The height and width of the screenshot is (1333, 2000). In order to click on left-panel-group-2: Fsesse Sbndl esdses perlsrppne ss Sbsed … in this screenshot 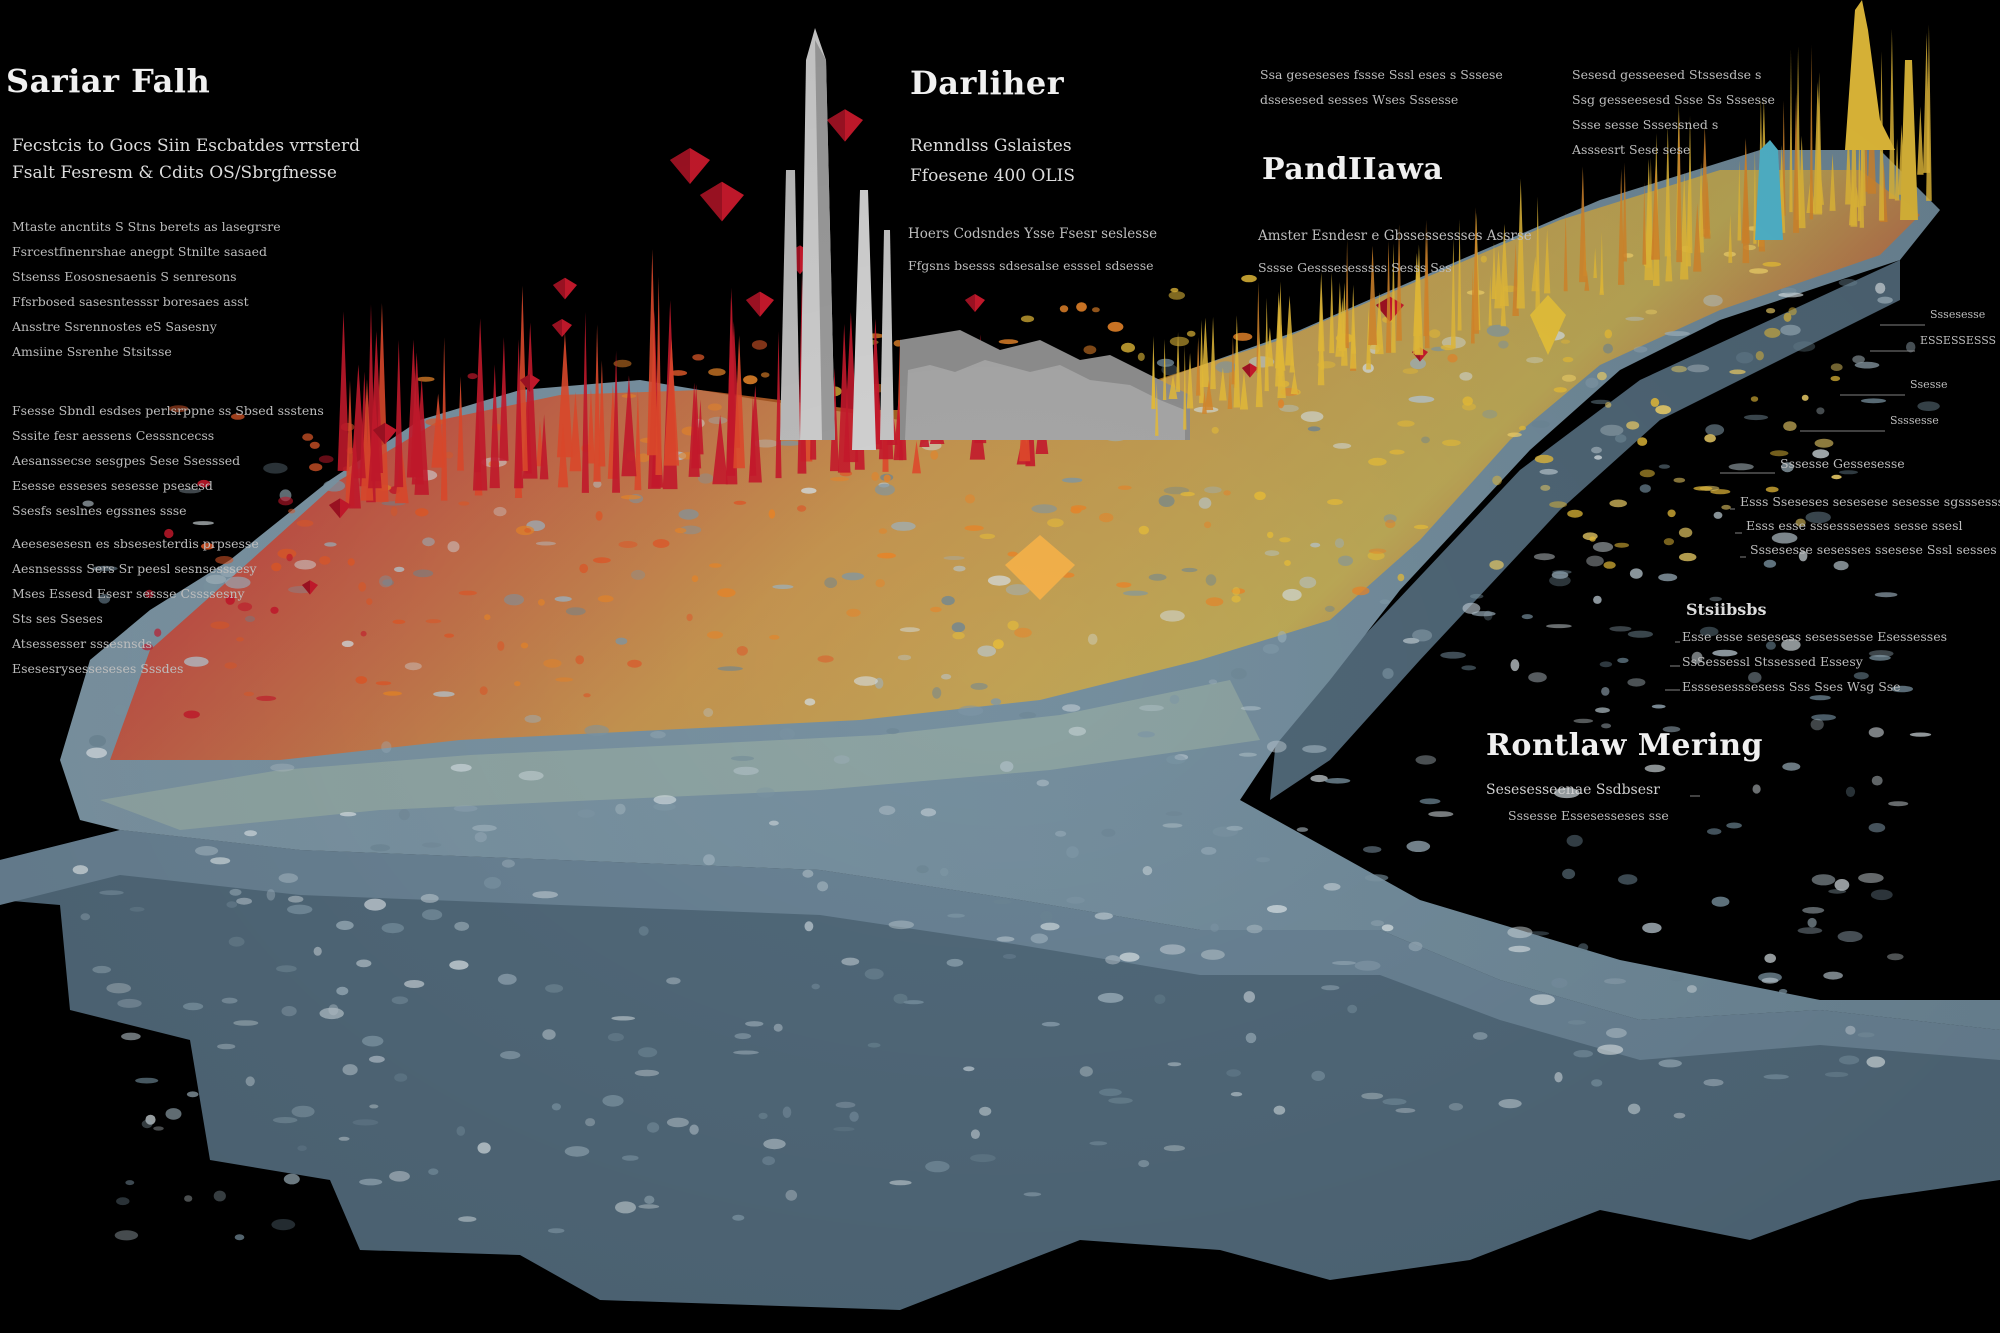, I will do `click(168, 460)`.